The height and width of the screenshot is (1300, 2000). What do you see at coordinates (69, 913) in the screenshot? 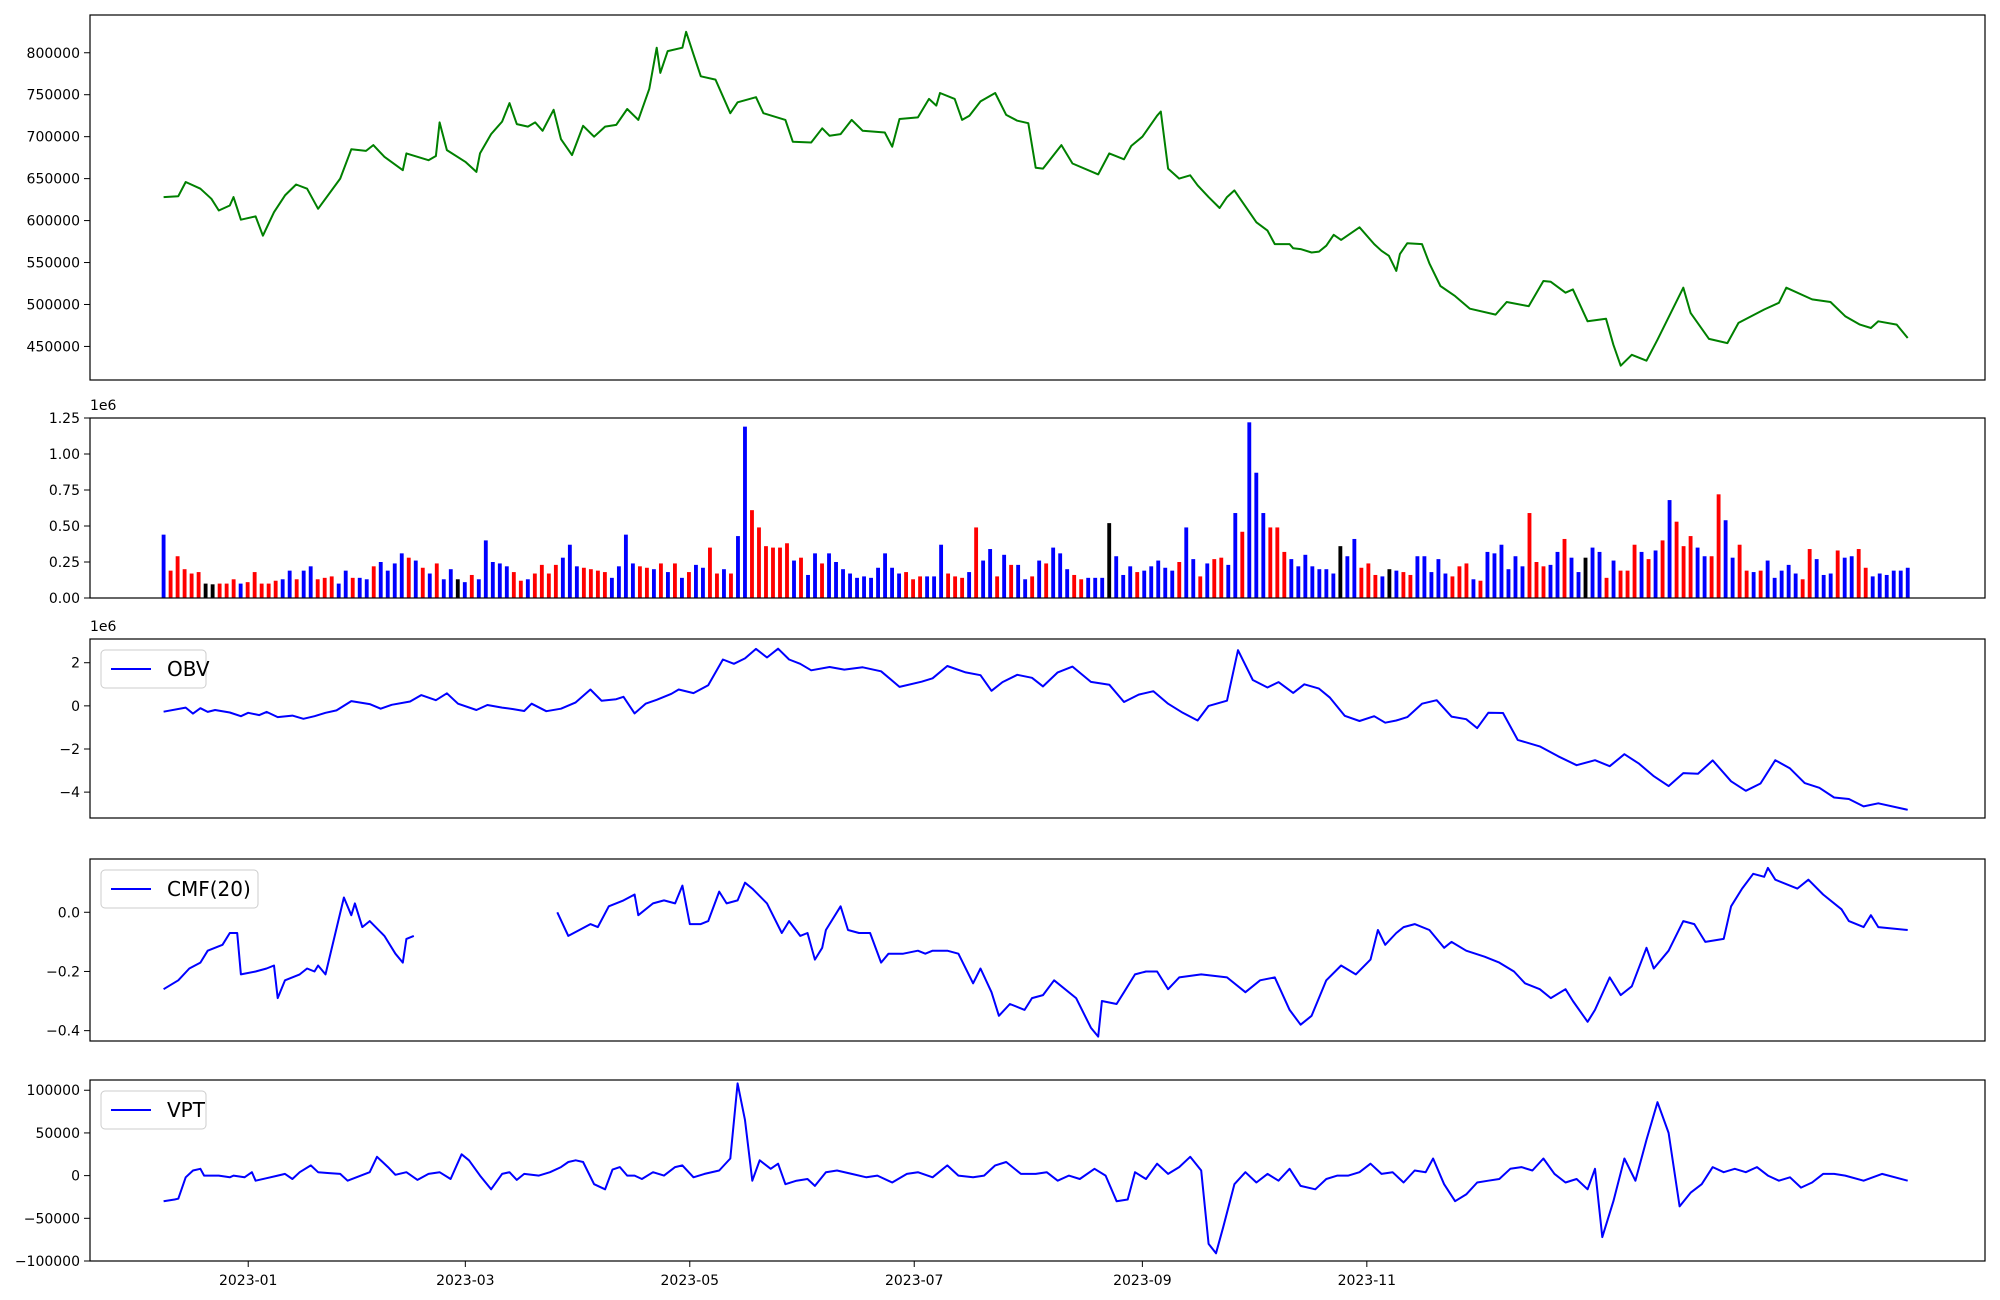
I see `y-tick-label: 0.0` at bounding box center [69, 913].